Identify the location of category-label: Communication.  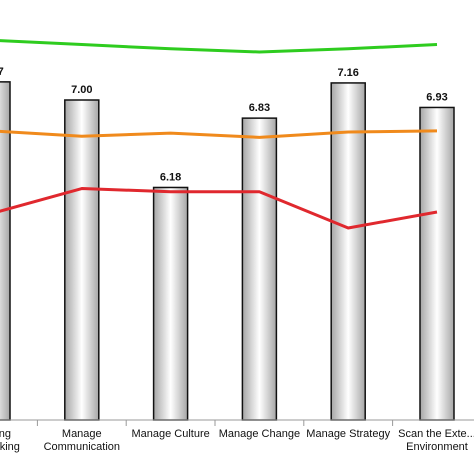
(82, 447).